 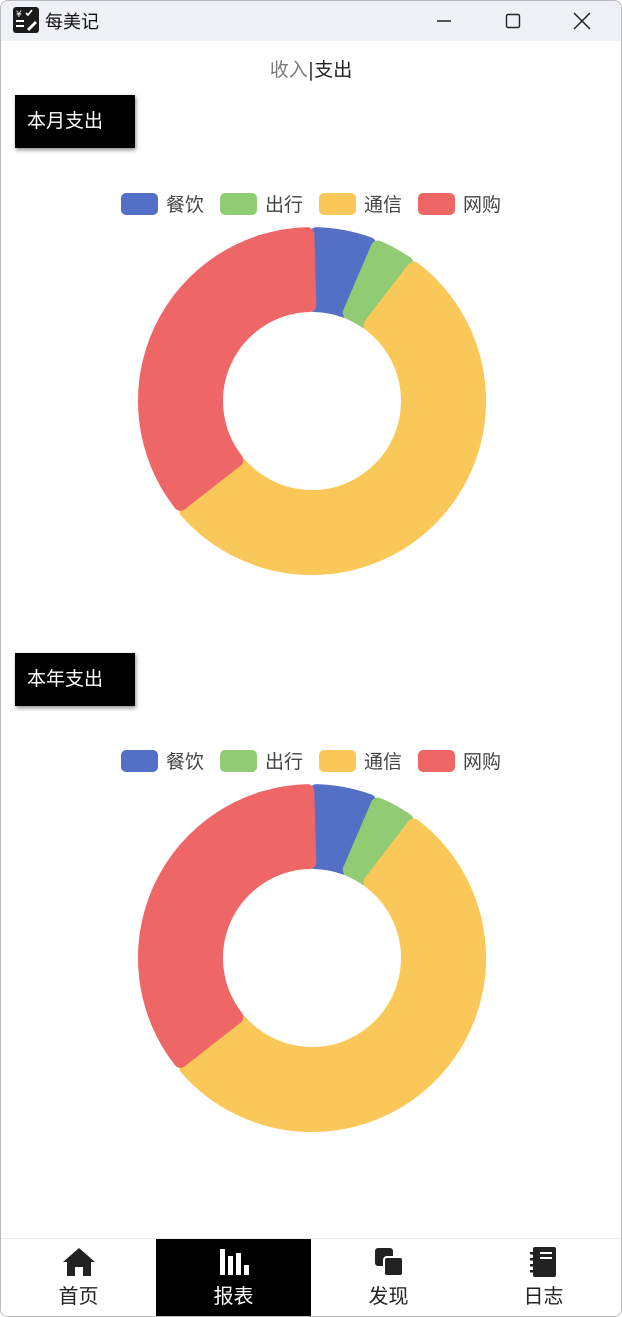 What do you see at coordinates (78, 1262) in the screenshot?
I see `home-icon` at bounding box center [78, 1262].